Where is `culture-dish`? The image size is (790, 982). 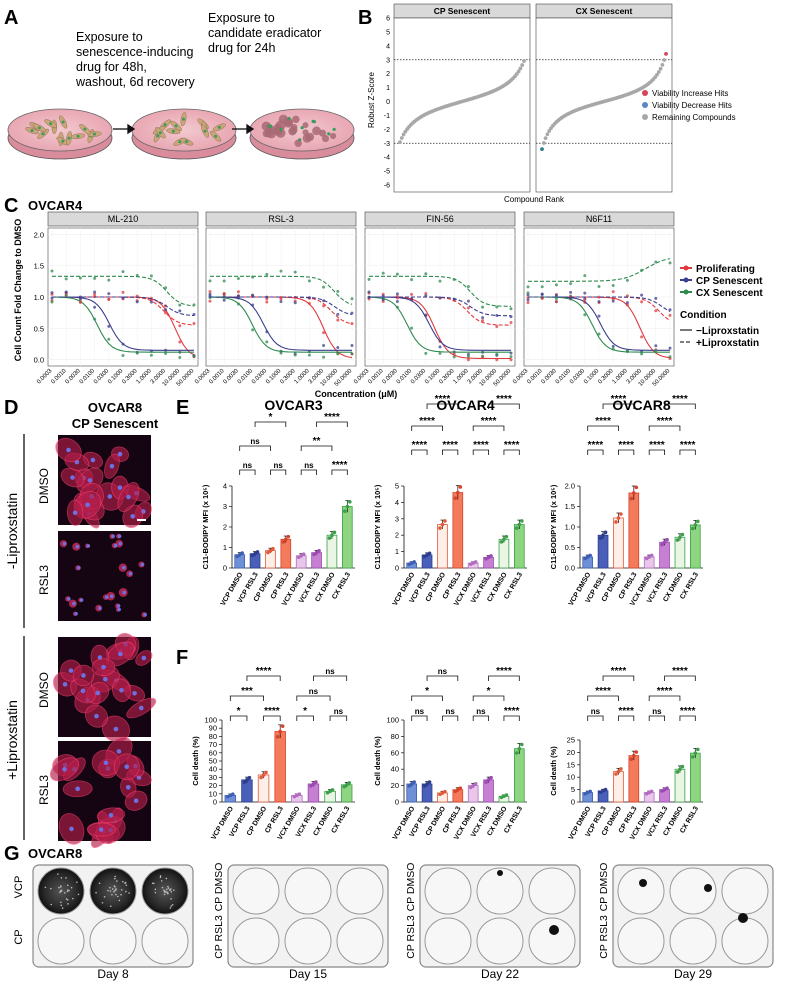
culture-dish is located at coordinates (302, 134).